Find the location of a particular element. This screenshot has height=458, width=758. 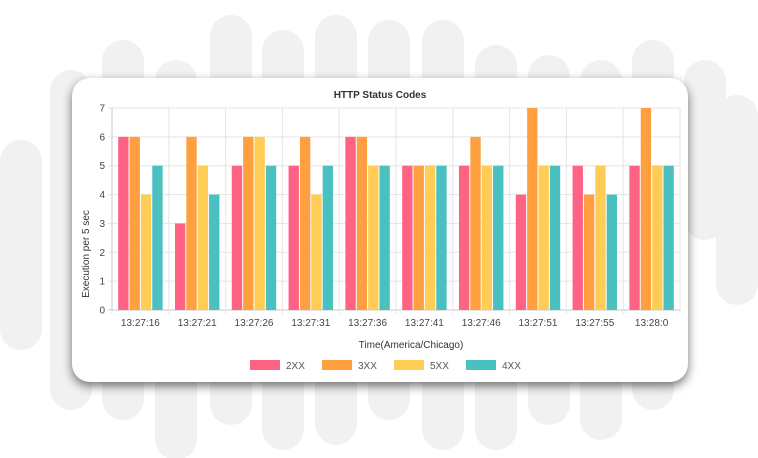

legend-item-3xx: 3XX is located at coordinates (349, 366).